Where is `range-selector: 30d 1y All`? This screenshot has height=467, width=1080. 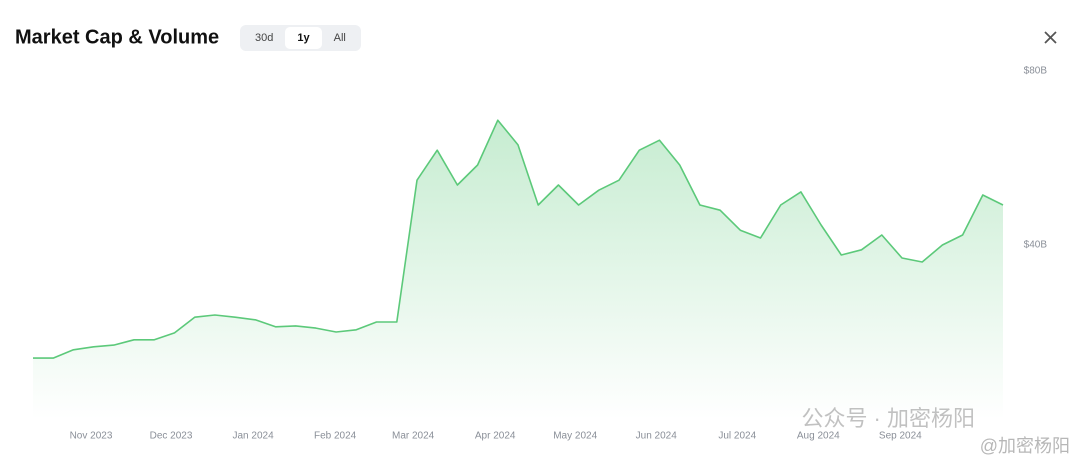
range-selector: 30d 1y All is located at coordinates (300, 38).